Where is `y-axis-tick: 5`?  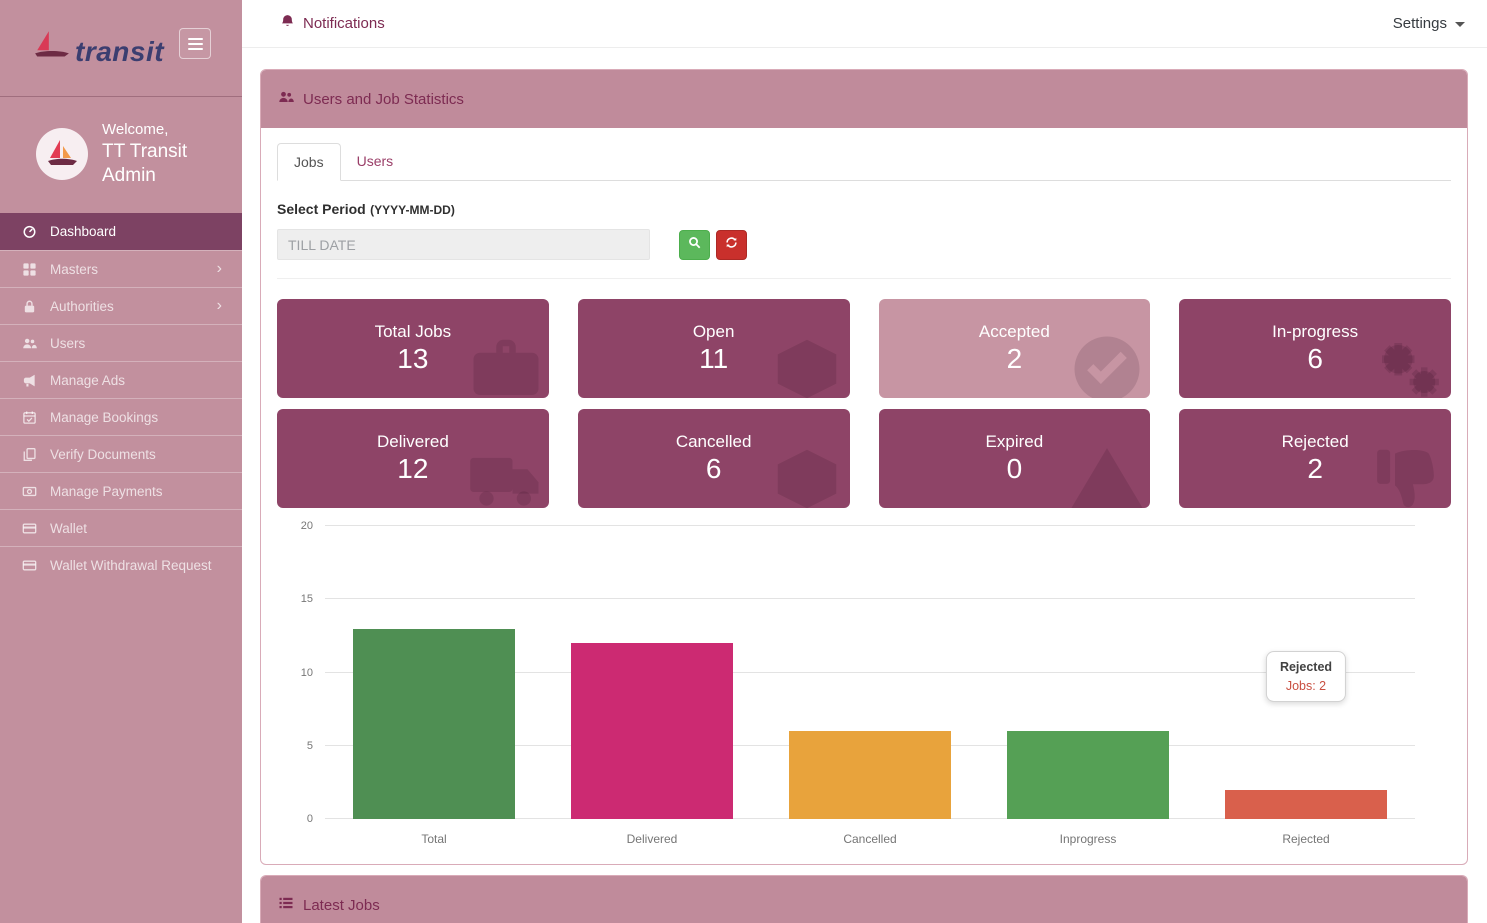 y-axis-tick: 5 is located at coordinates (309, 745).